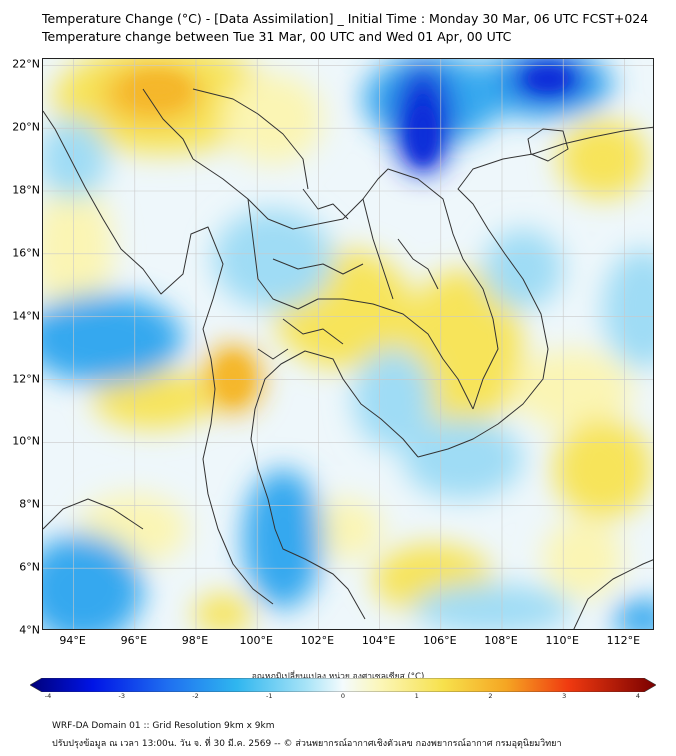 Image resolution: width=676 pixels, height=756 pixels. What do you see at coordinates (72, 640) in the screenshot?
I see `lon-tick-label: 94°E` at bounding box center [72, 640].